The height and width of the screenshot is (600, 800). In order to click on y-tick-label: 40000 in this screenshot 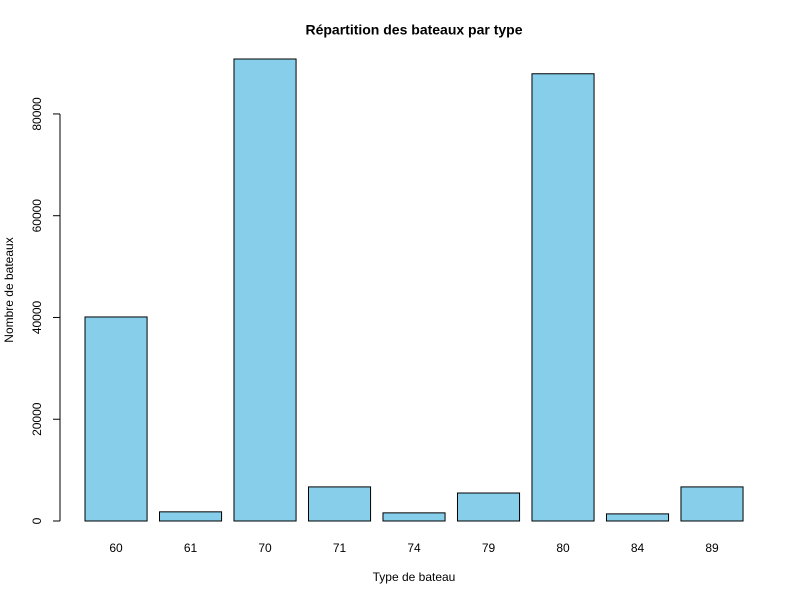, I will do `click(37, 317)`.